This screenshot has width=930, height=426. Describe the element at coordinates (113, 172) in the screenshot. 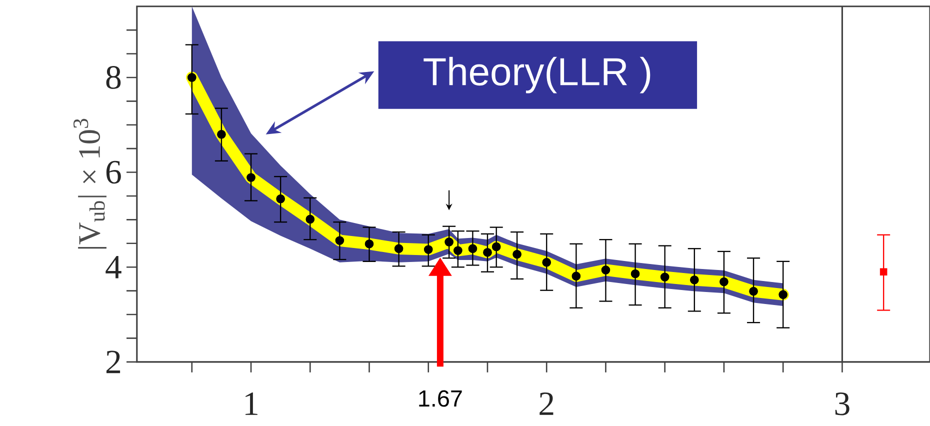

I see `y-tick-label: 6` at that location.